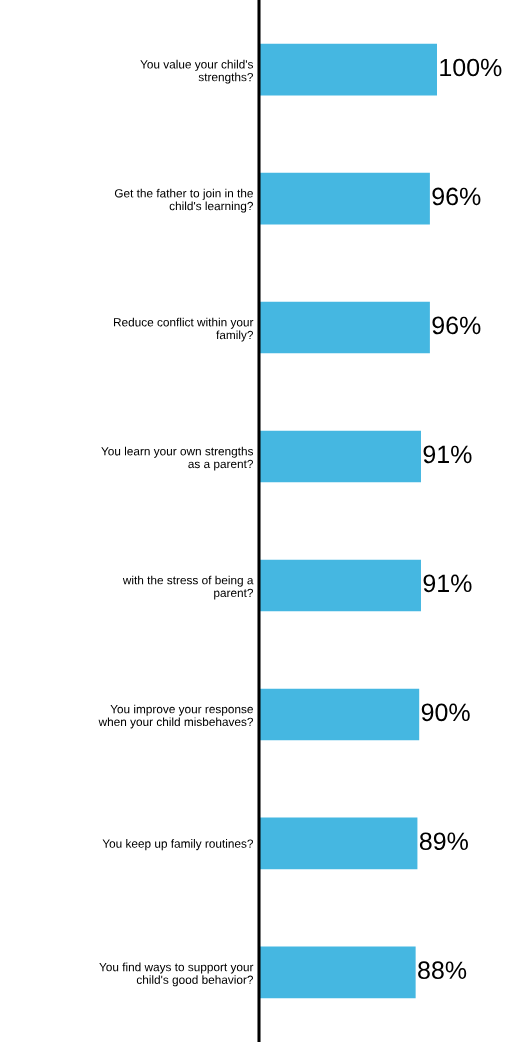 Image resolution: width=523 pixels, height=1042 pixels. Describe the element at coordinates (471, 67) in the screenshot. I see `data-label: 100%` at that location.